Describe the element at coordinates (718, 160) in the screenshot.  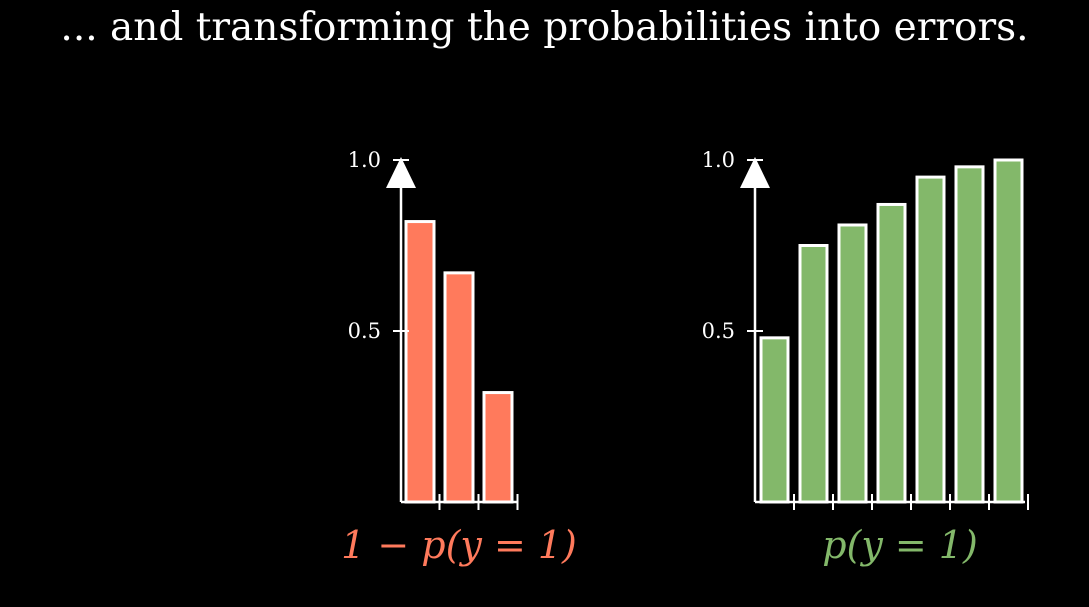
I see `prob-y-tick-label-1-0: 1.0` at that location.